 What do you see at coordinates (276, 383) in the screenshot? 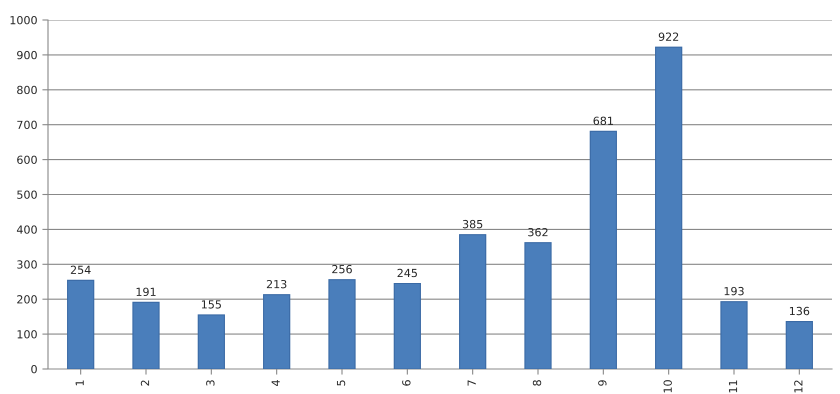
I see `x-tick-label: 4` at bounding box center [276, 383].